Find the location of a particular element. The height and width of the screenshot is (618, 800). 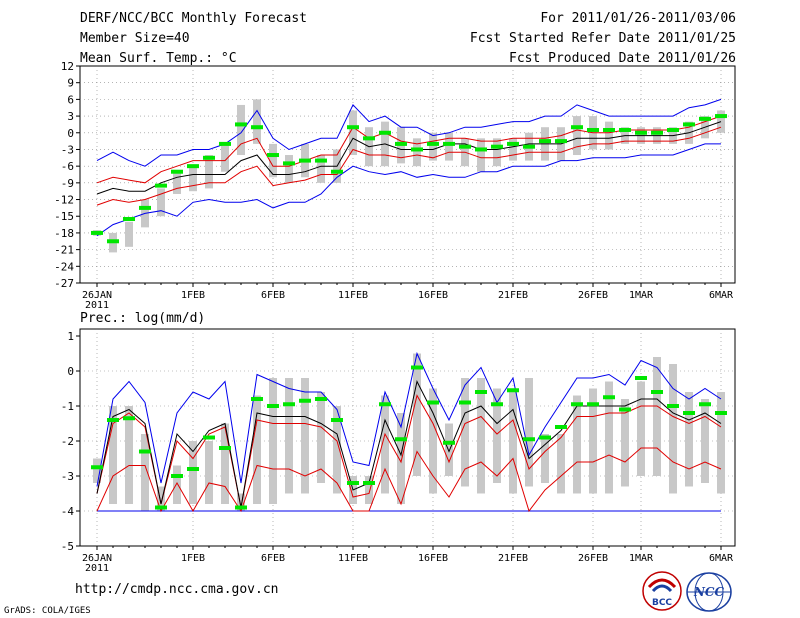

spread-low-line is located at coordinates (409, 166).